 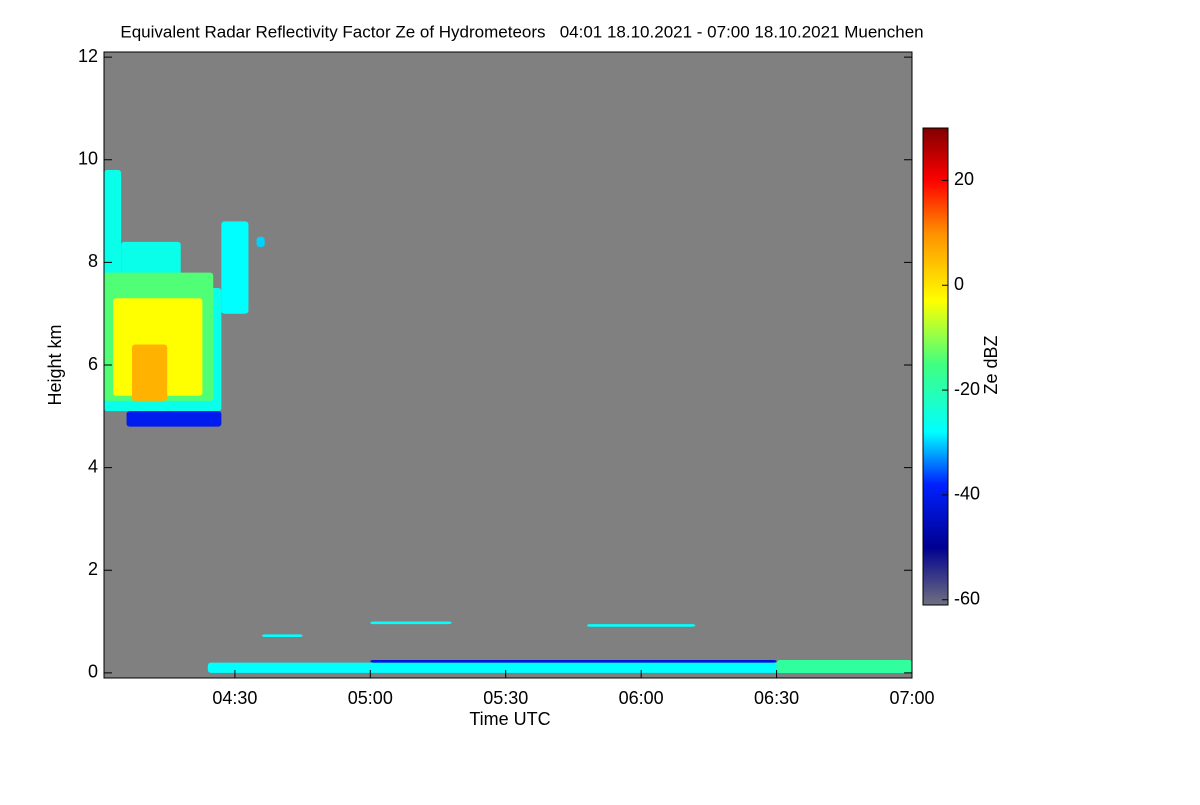 I want to click on x-tick-label: 06:30, so click(x=776, y=698).